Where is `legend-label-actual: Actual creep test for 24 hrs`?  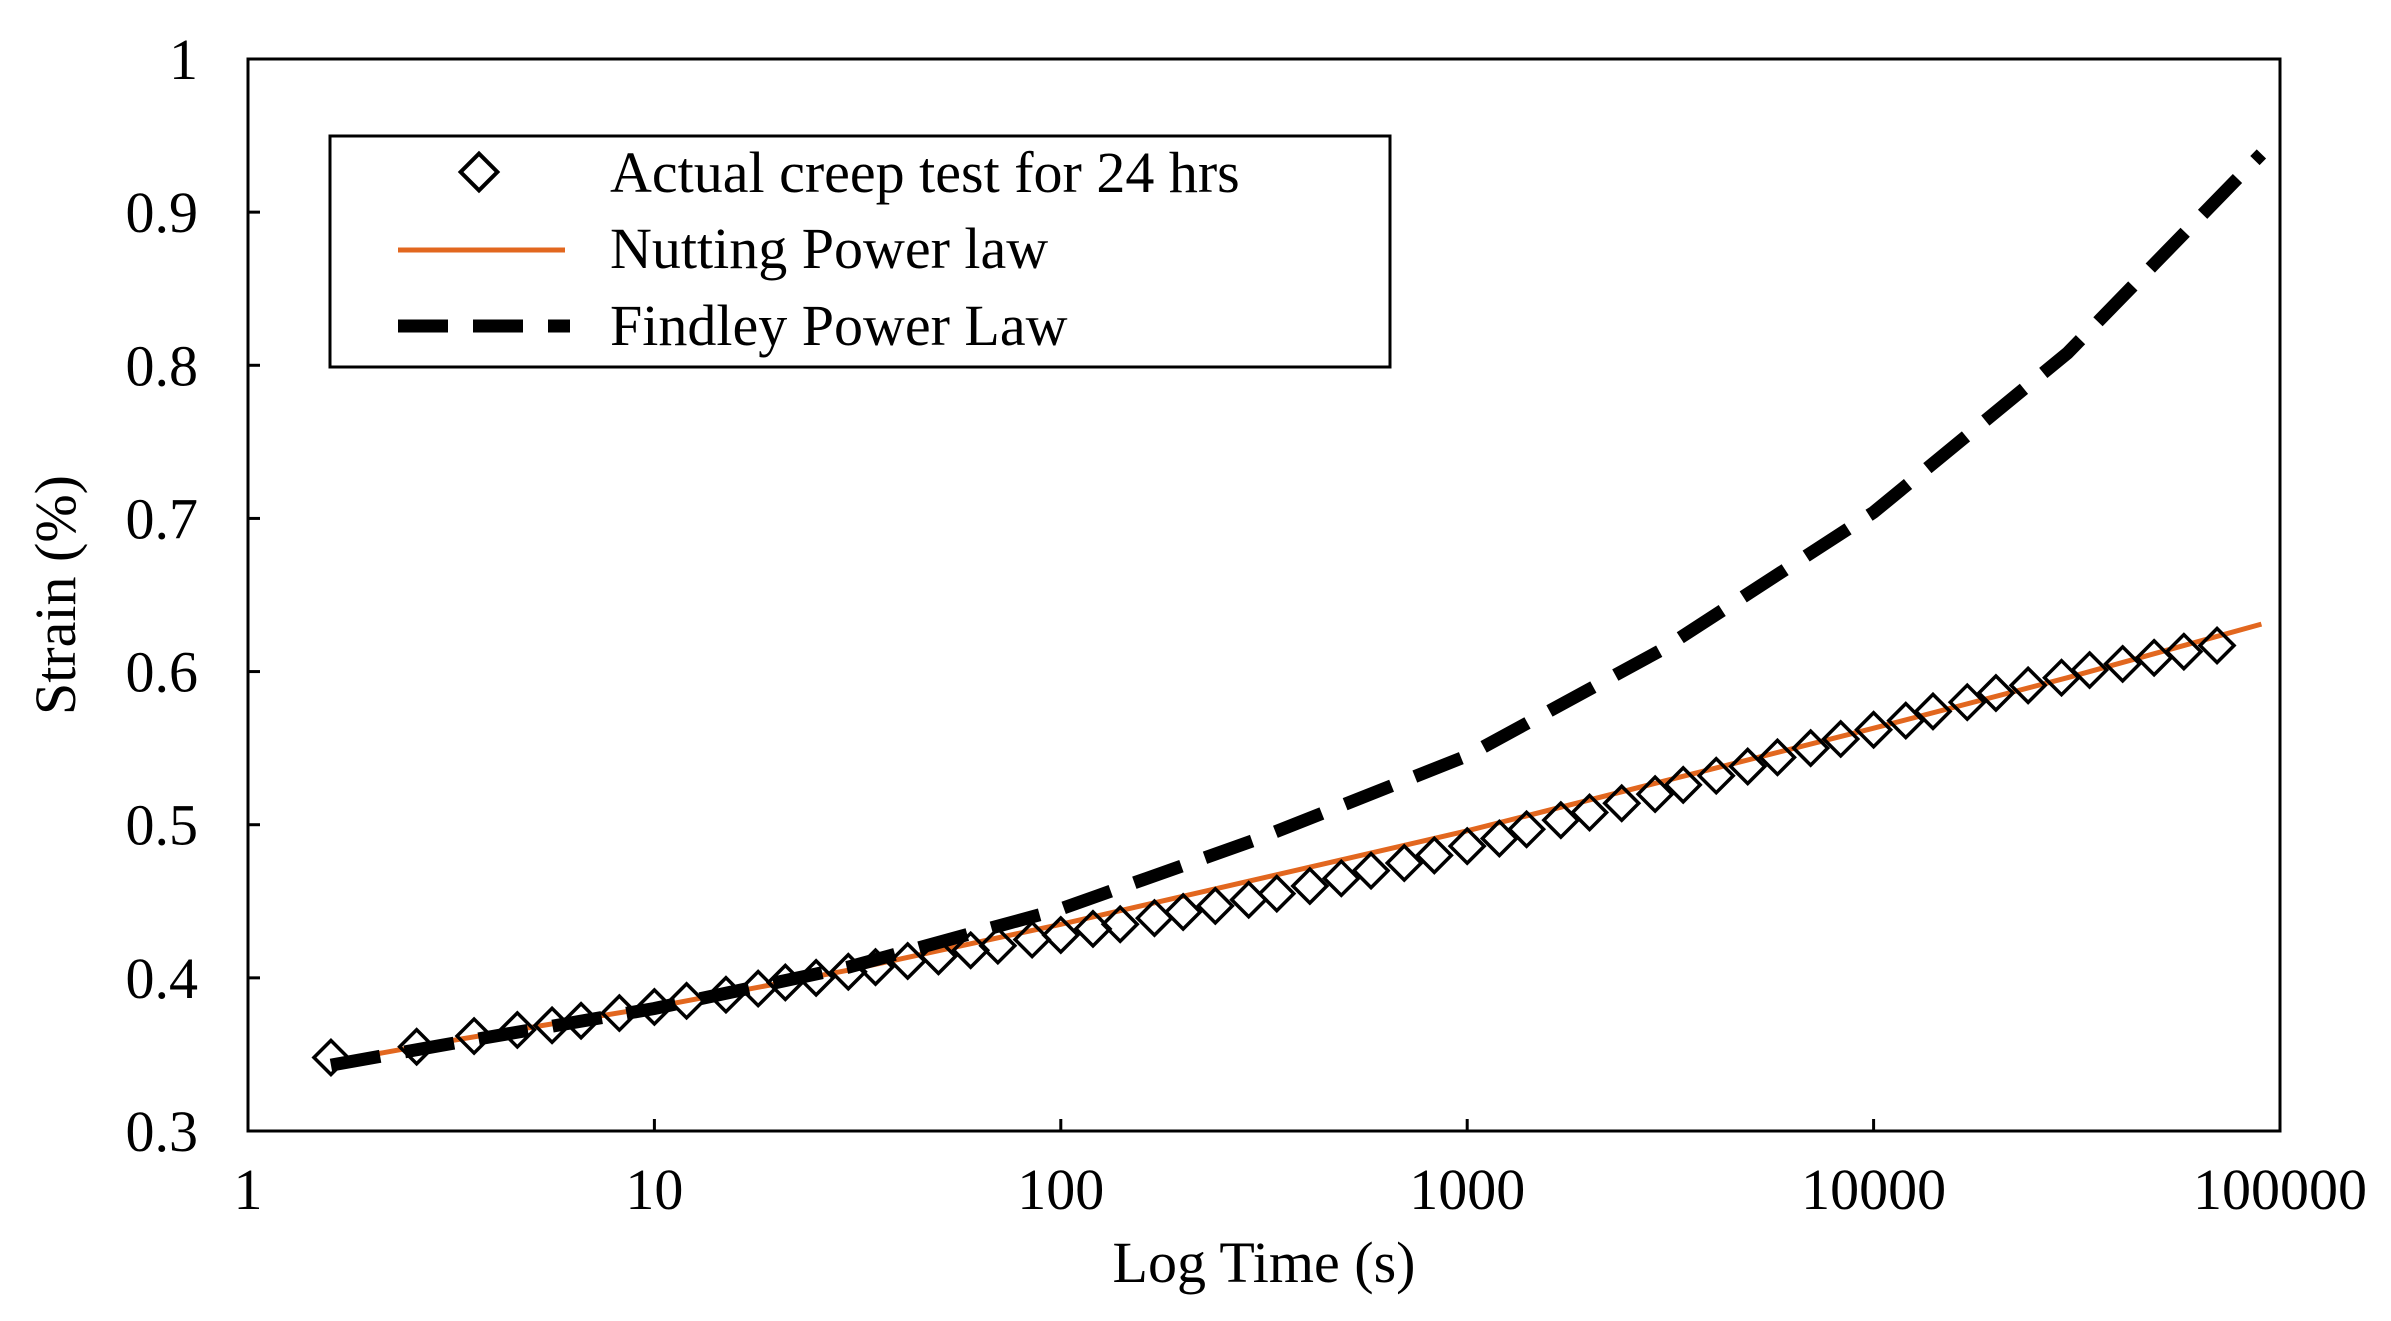
legend-label-actual: Actual creep test for 24 hrs is located at coordinates (925, 172).